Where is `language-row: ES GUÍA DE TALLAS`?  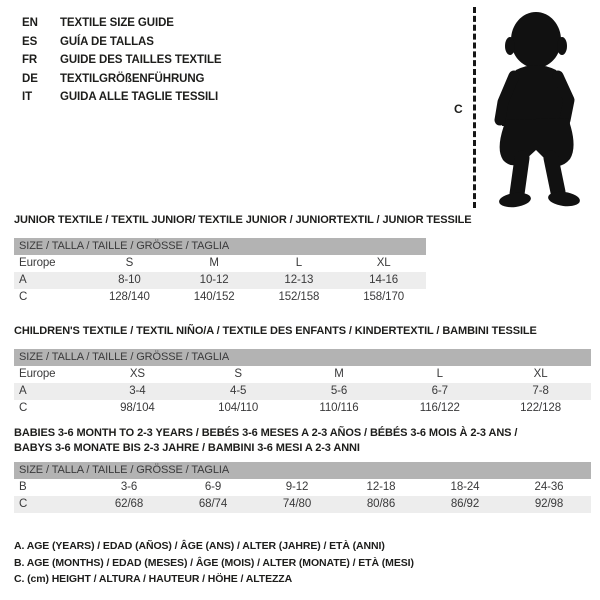 language-row: ES GUÍA DE TALLAS is located at coordinates (122, 42).